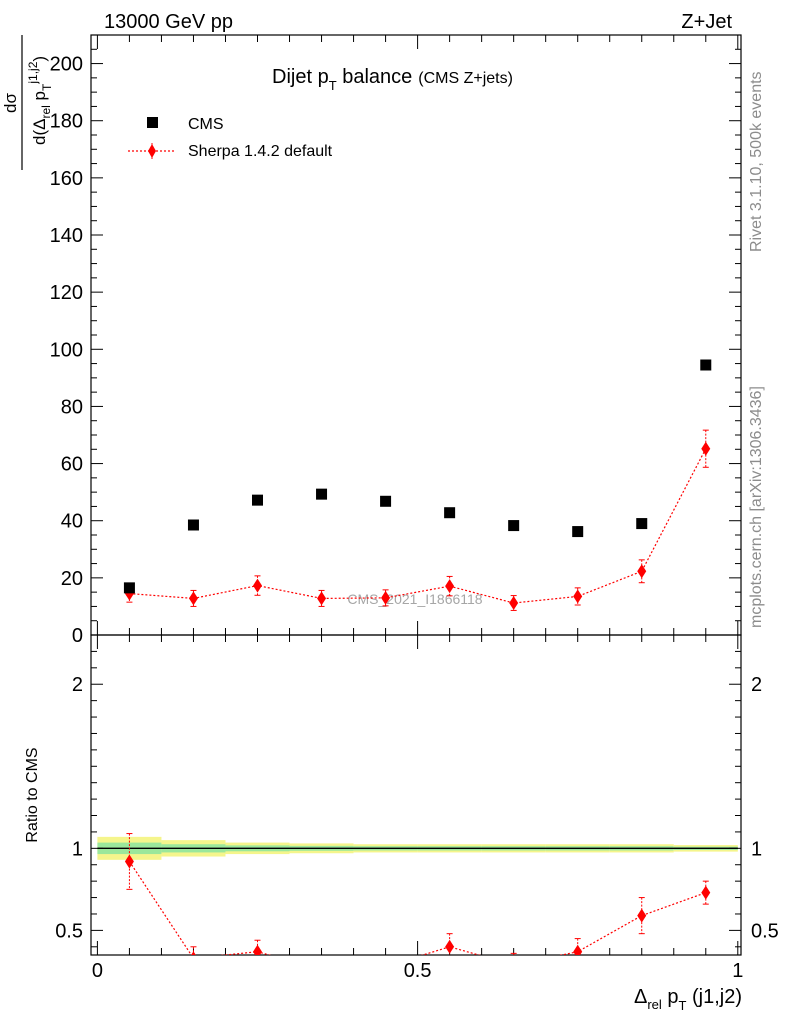  What do you see at coordinates (756, 849) in the screenshot?
I see `ratio-y-tick-label-right: 1` at bounding box center [756, 849].